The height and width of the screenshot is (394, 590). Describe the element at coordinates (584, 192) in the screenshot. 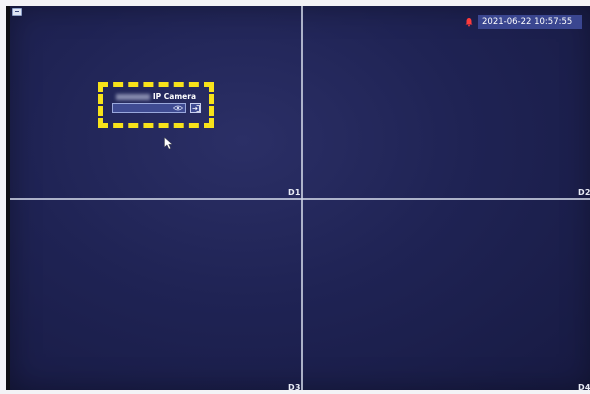

I see `channel-label-d2: D2` at that location.